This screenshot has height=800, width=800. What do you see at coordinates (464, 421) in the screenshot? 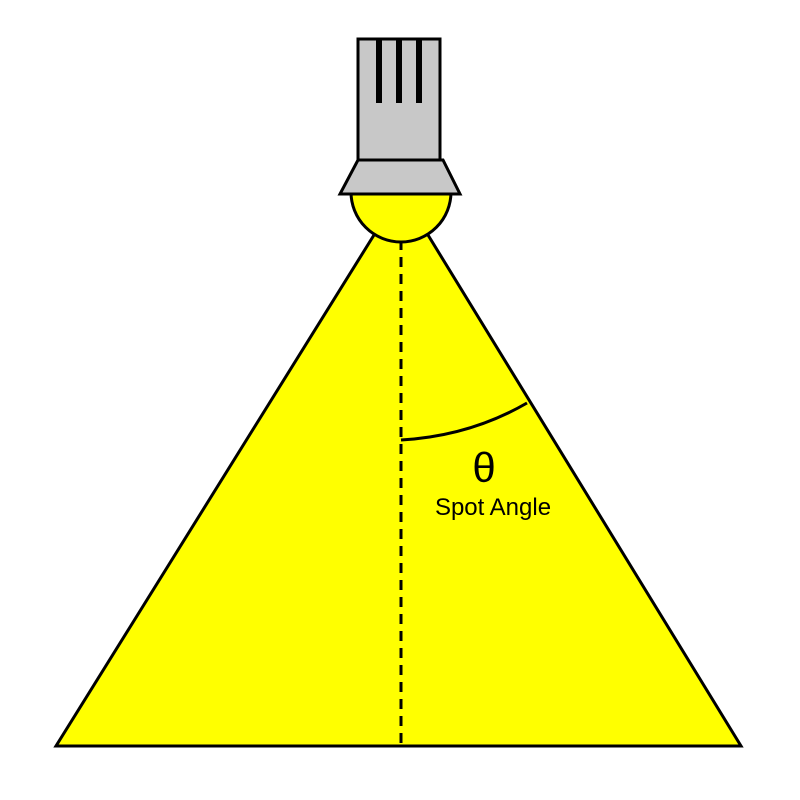
I see `angle-arc` at bounding box center [464, 421].